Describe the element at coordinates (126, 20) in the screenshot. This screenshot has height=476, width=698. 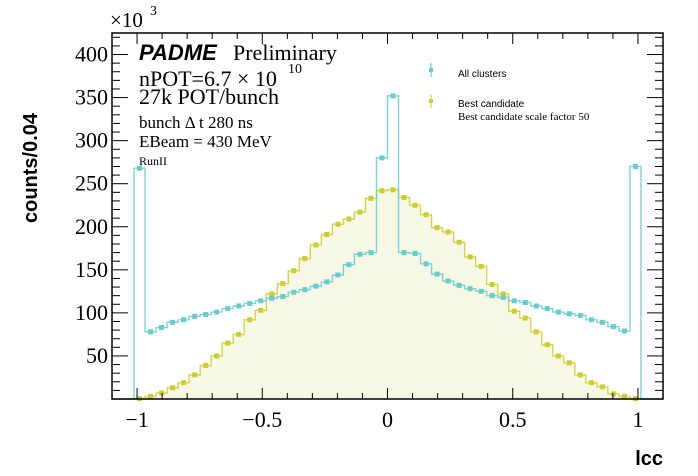
I see `y-multiplier: ×10` at that location.